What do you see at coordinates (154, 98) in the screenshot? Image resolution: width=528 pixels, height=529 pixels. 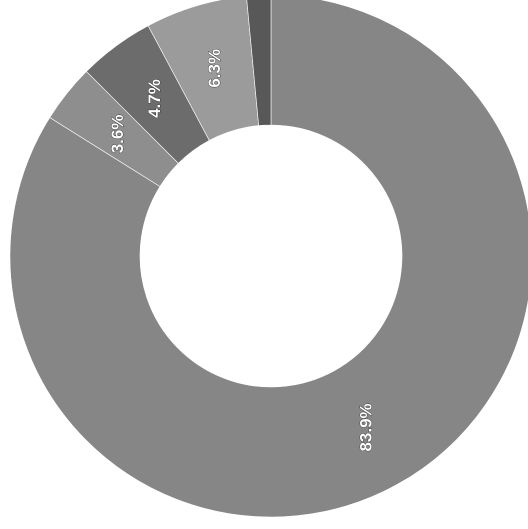 I see `slice-label-2: 4.7%` at bounding box center [154, 98].